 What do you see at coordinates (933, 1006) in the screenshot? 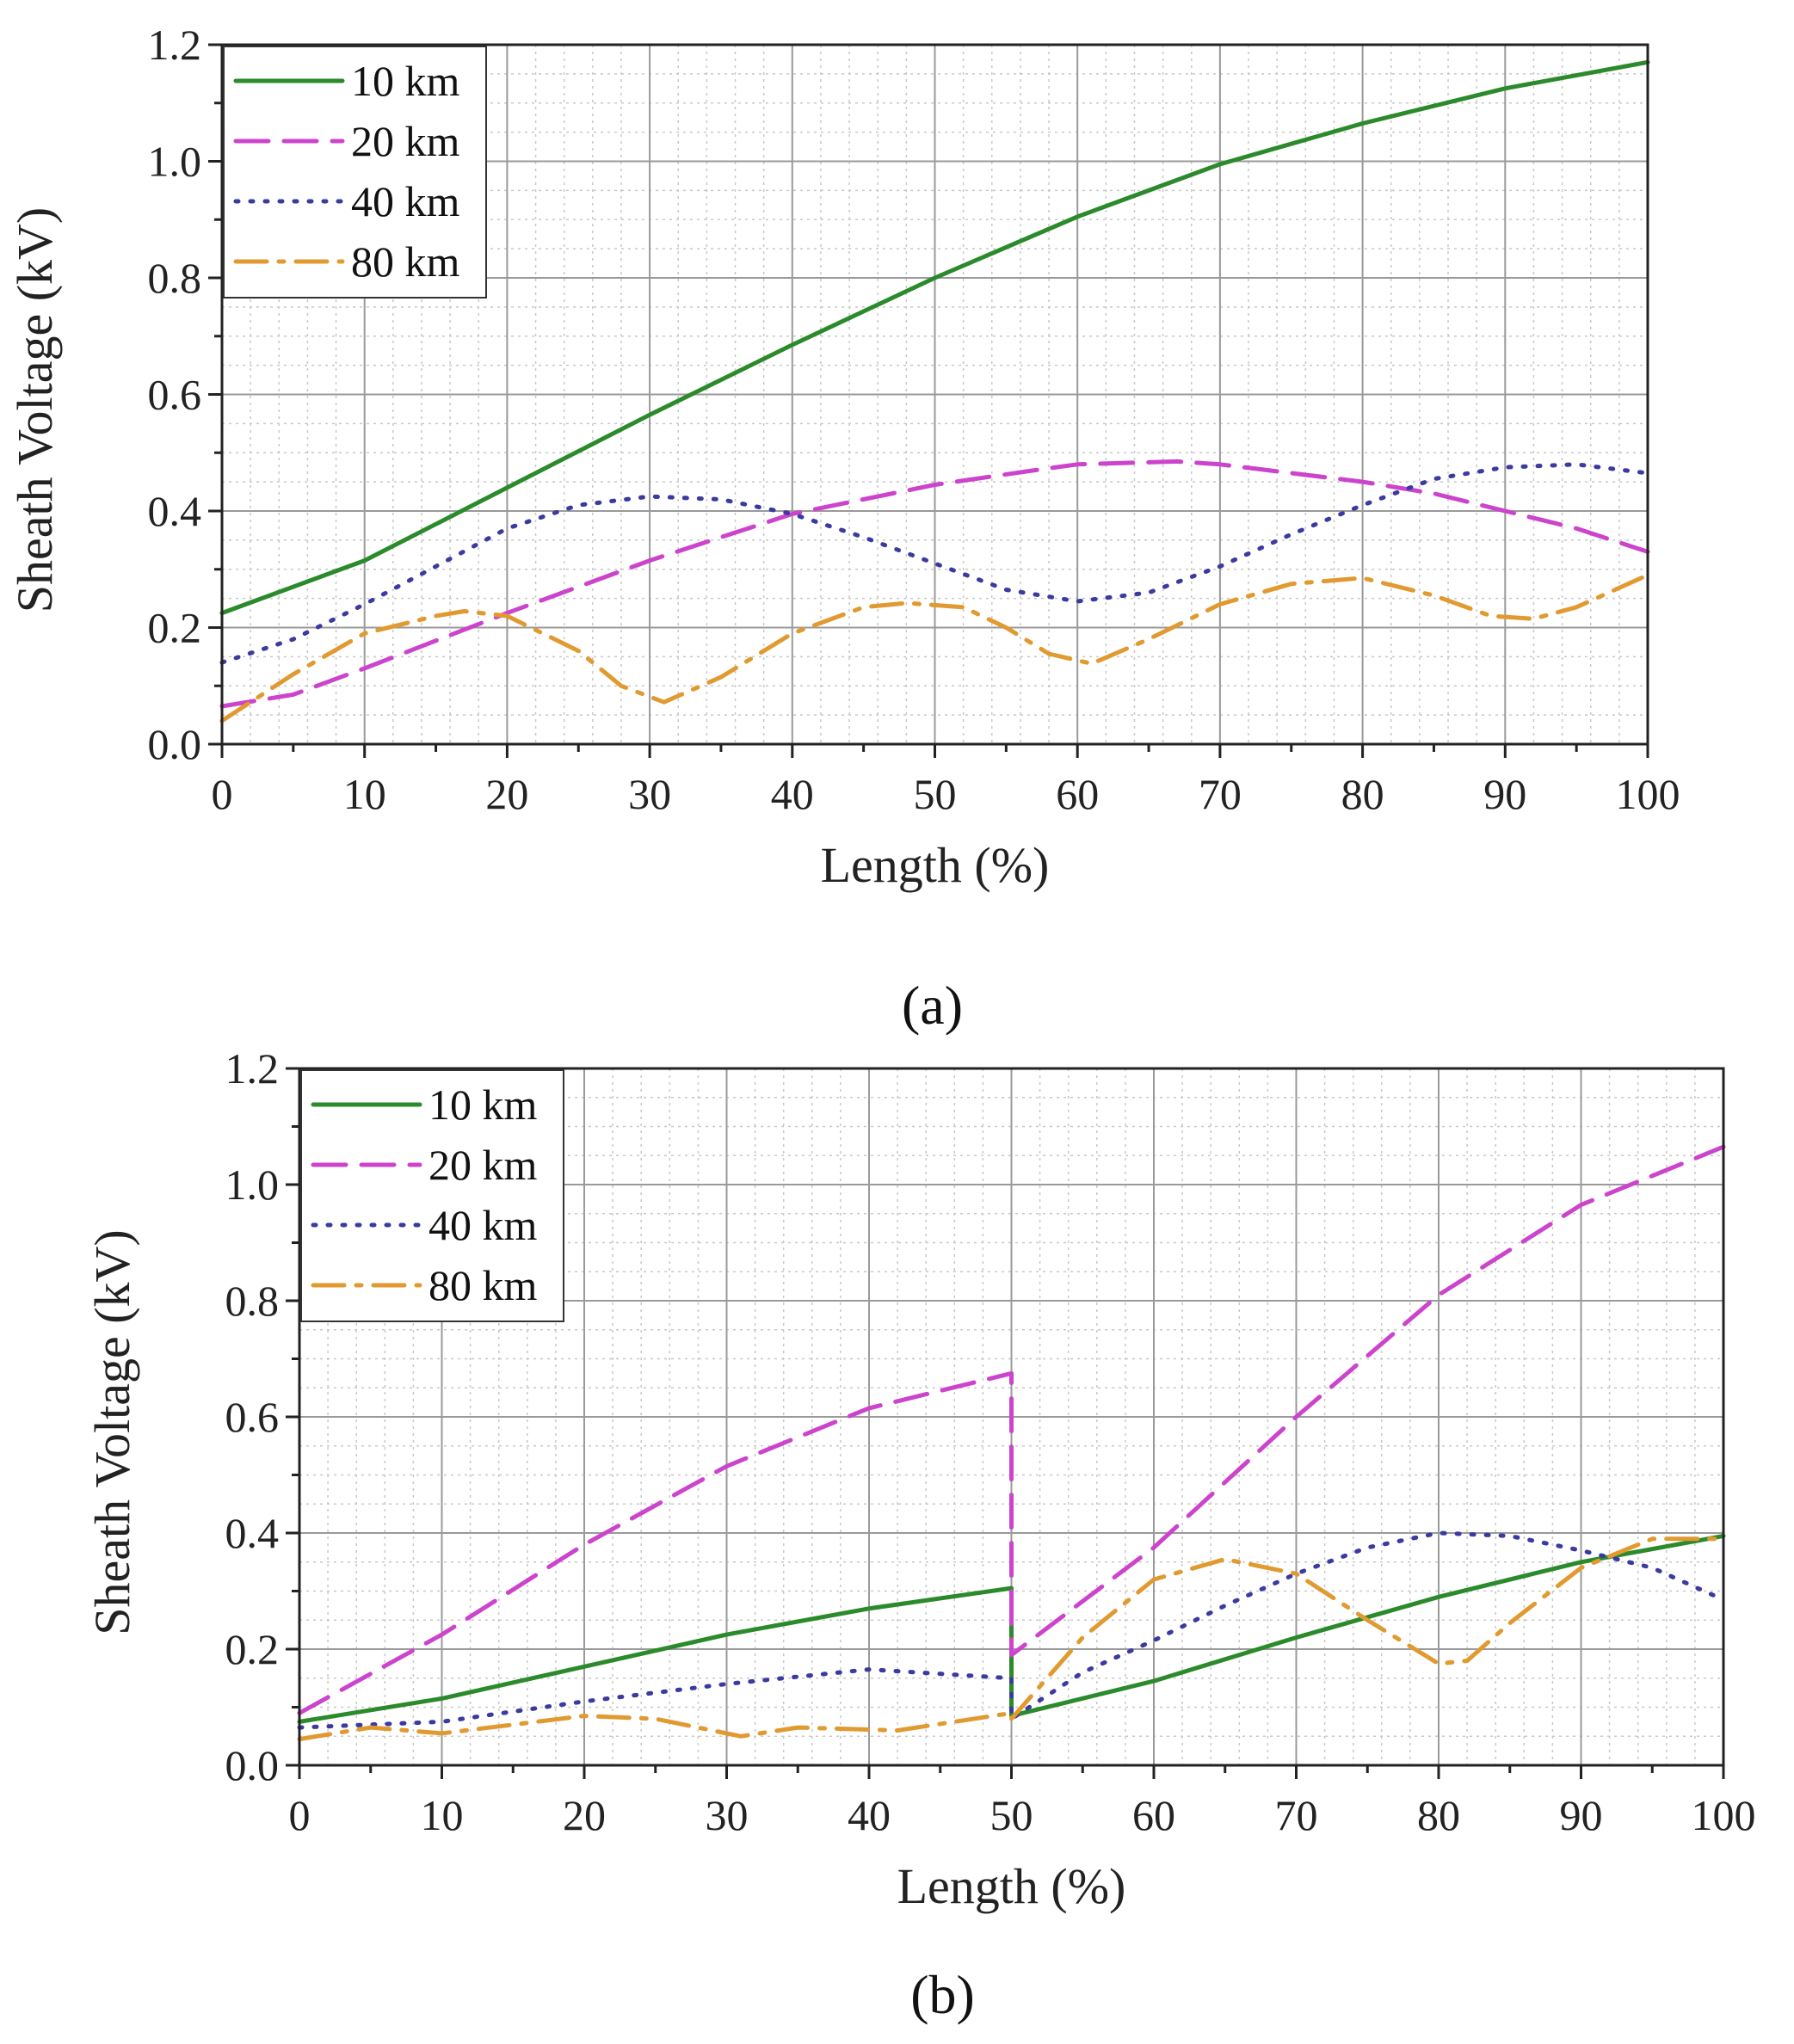
I see `panel-caption: (a)` at bounding box center [933, 1006].